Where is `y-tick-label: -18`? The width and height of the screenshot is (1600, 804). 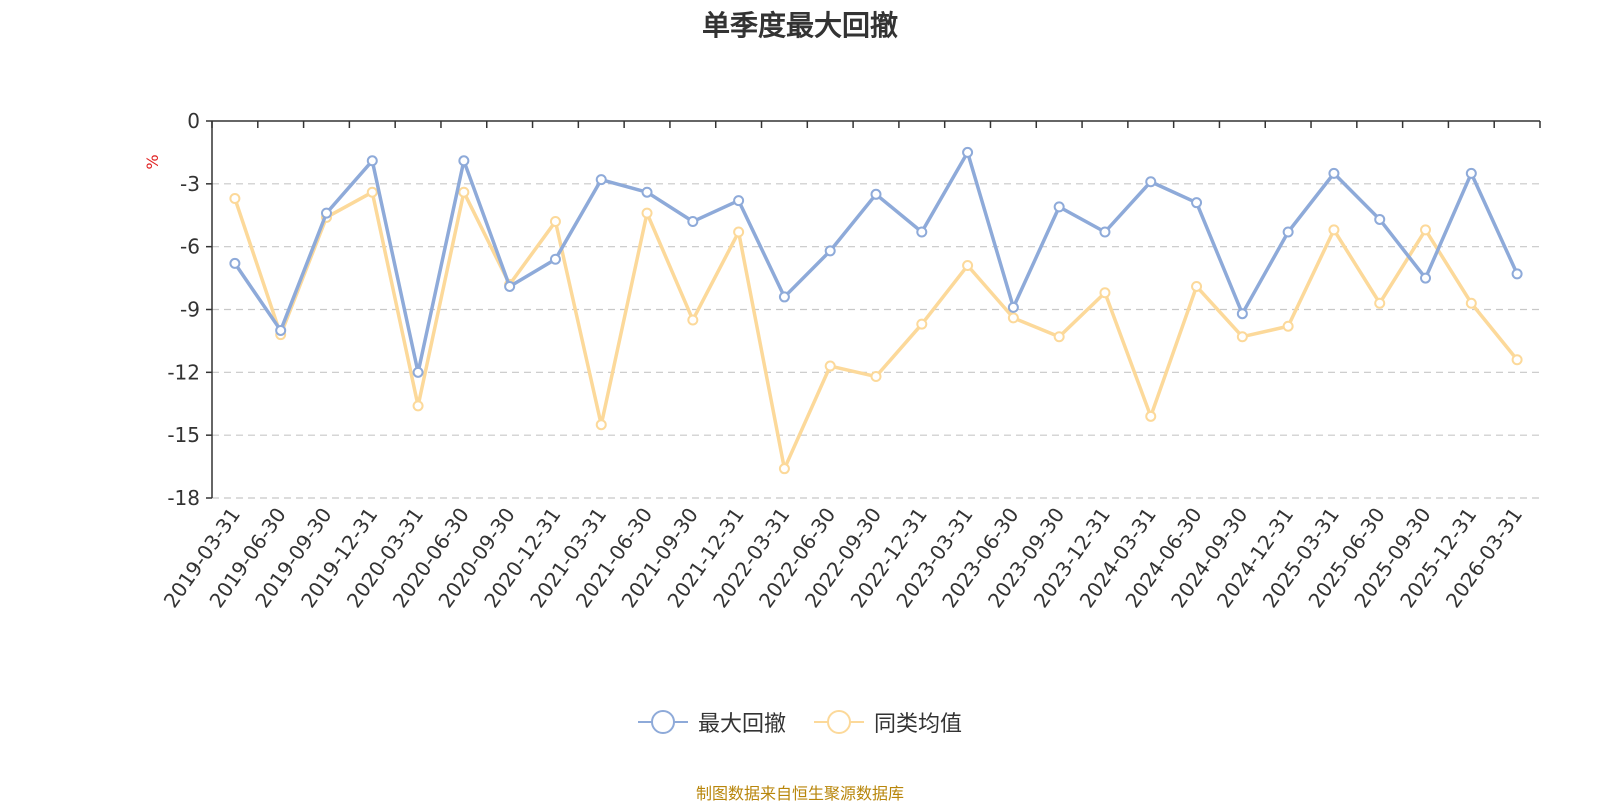 y-tick-label: -18 is located at coordinates (183, 498).